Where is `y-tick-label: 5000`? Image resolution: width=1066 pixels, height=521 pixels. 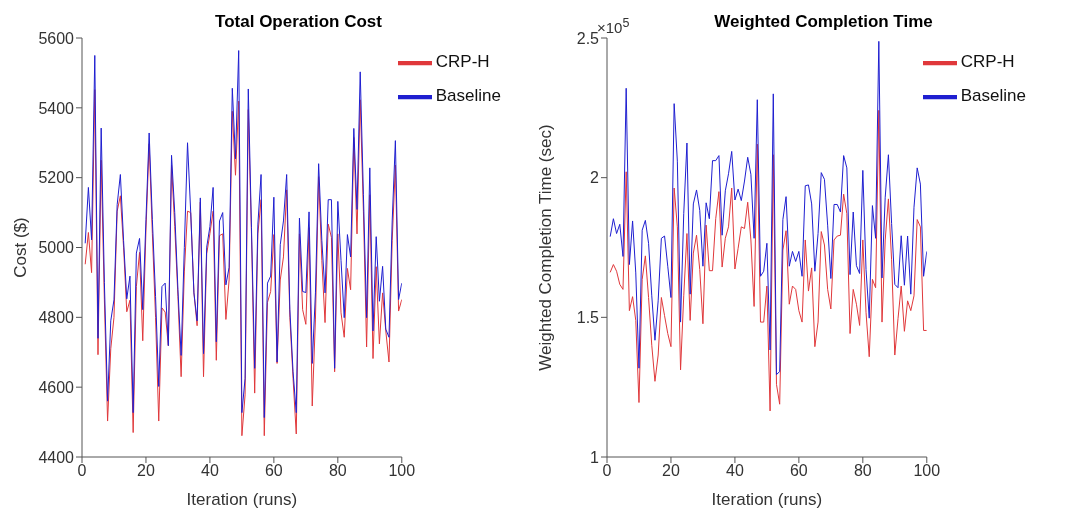
y-tick-label: 5000 is located at coordinates (56, 248).